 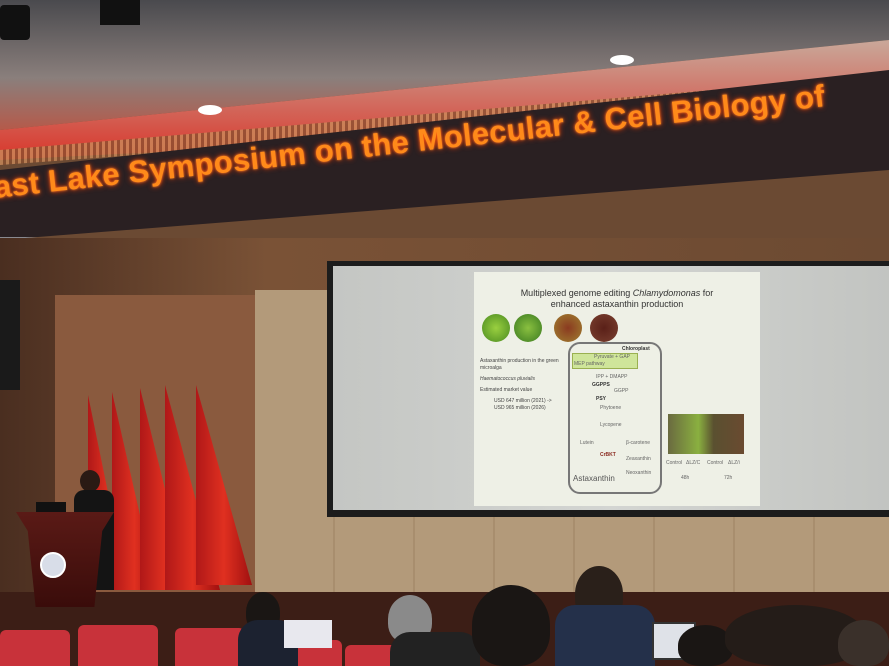 I want to click on pathway-step: MEP pathway, so click(x=589, y=364).